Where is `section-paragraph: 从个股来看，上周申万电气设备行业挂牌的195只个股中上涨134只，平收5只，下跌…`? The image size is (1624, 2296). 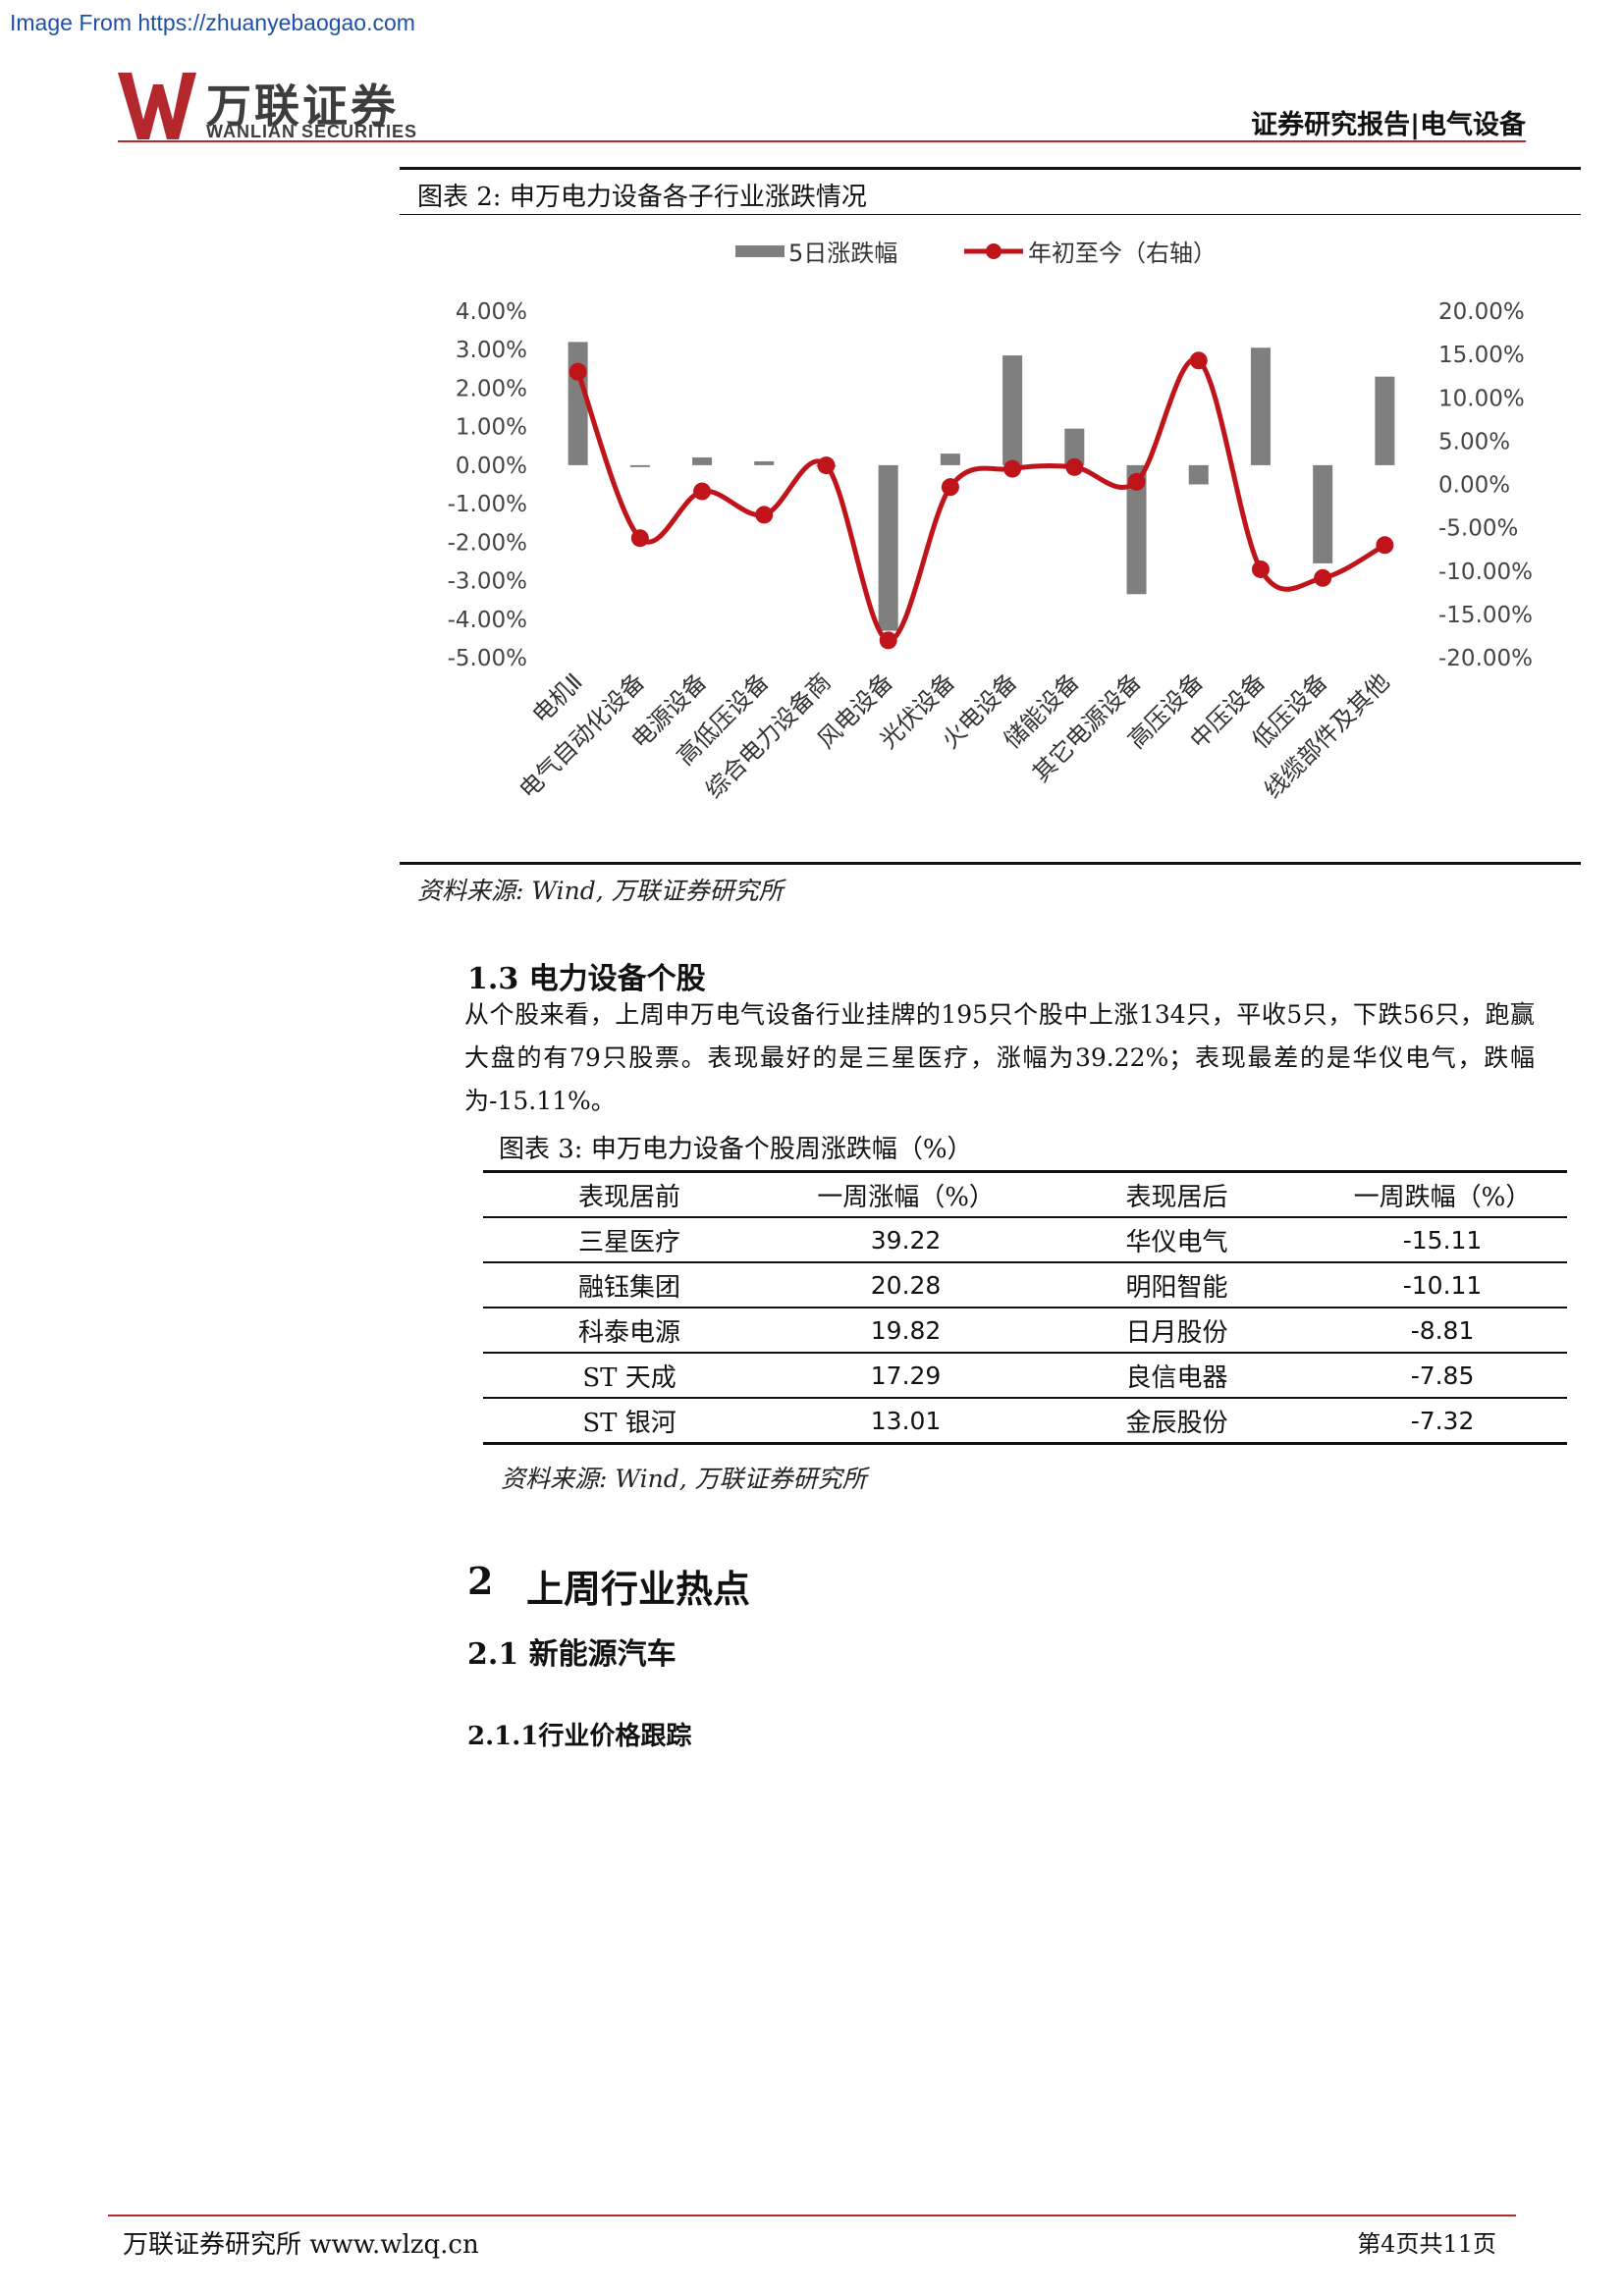 section-paragraph: 从个股来看，上周申万电气设备行业挂牌的195只个股中上涨134只，平收5只，下跌… is located at coordinates (999, 1058).